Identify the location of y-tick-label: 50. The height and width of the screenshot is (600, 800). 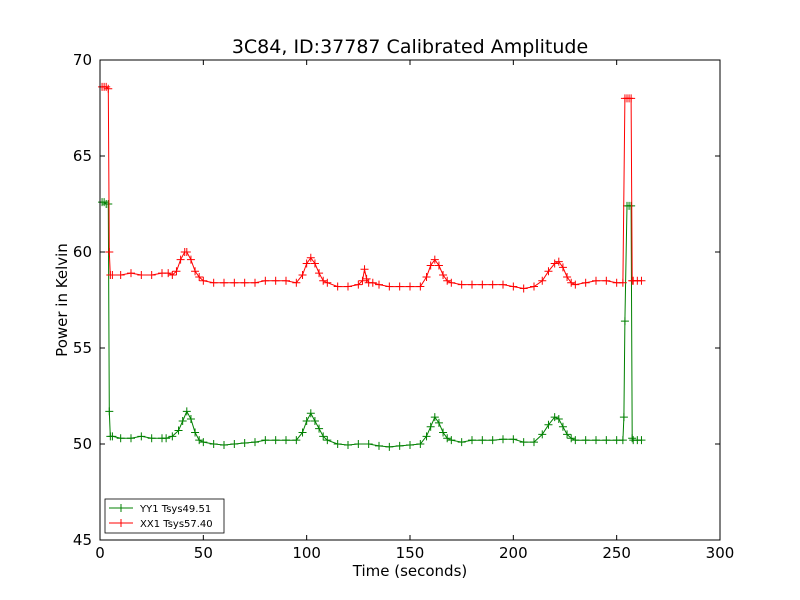
(82, 444).